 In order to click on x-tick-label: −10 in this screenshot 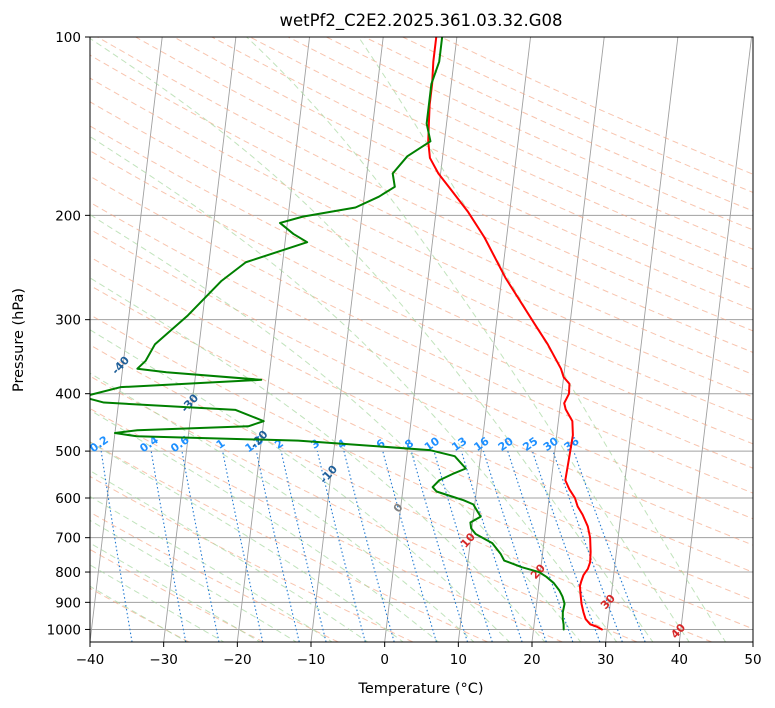, I will do `click(311, 660)`.